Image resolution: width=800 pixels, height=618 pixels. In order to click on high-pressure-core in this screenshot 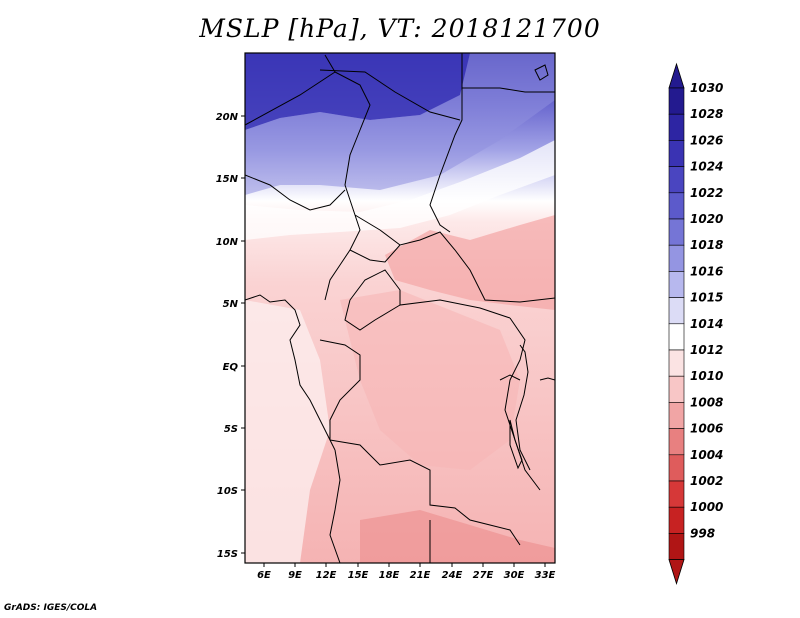, I will do `click(357, 91)`.